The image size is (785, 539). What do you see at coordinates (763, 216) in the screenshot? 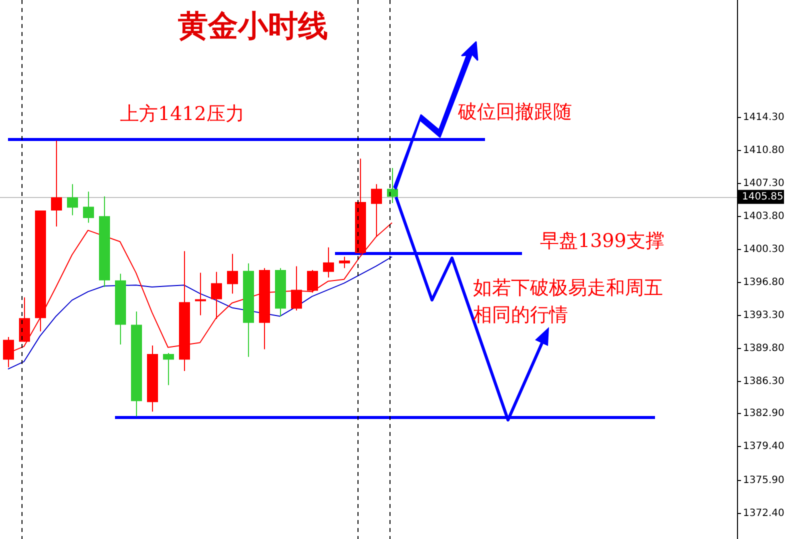
I see `y-tick-label: 1403.80` at bounding box center [763, 216].